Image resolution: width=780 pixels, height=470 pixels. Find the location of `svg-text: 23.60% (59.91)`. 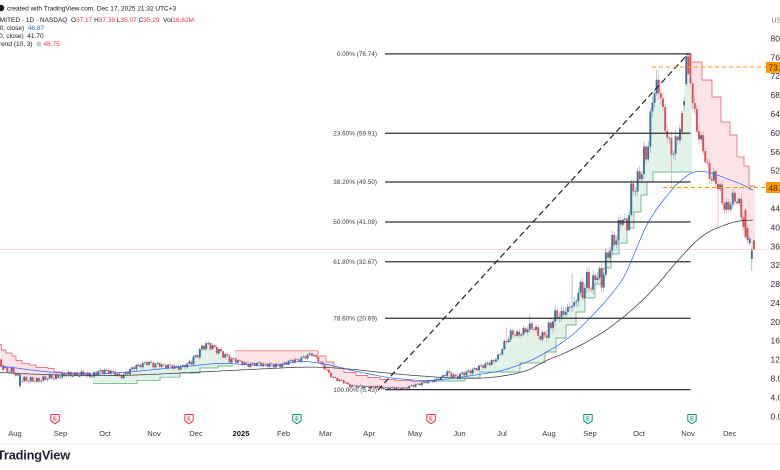

svg-text: 23.60% (59.91) is located at coordinates (355, 133).